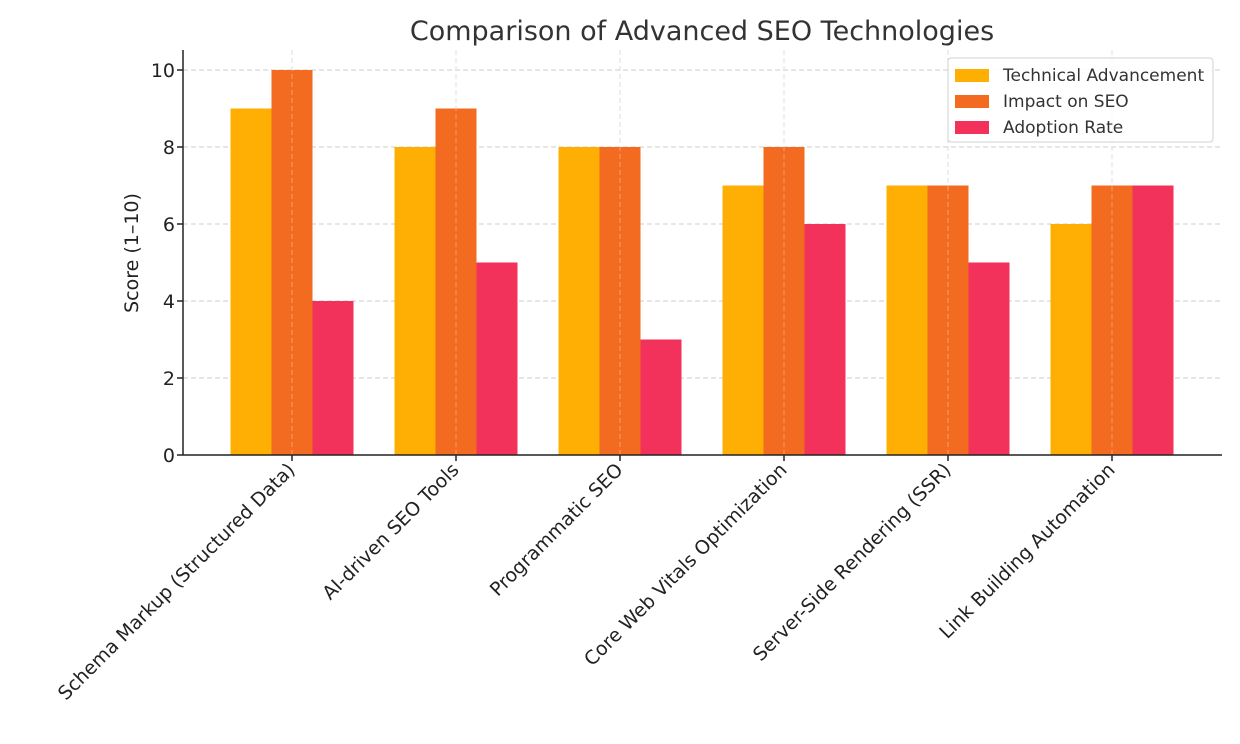 The image size is (1240, 744). Describe the element at coordinates (163, 71) in the screenshot. I see `y-tick-label: 10` at that location.